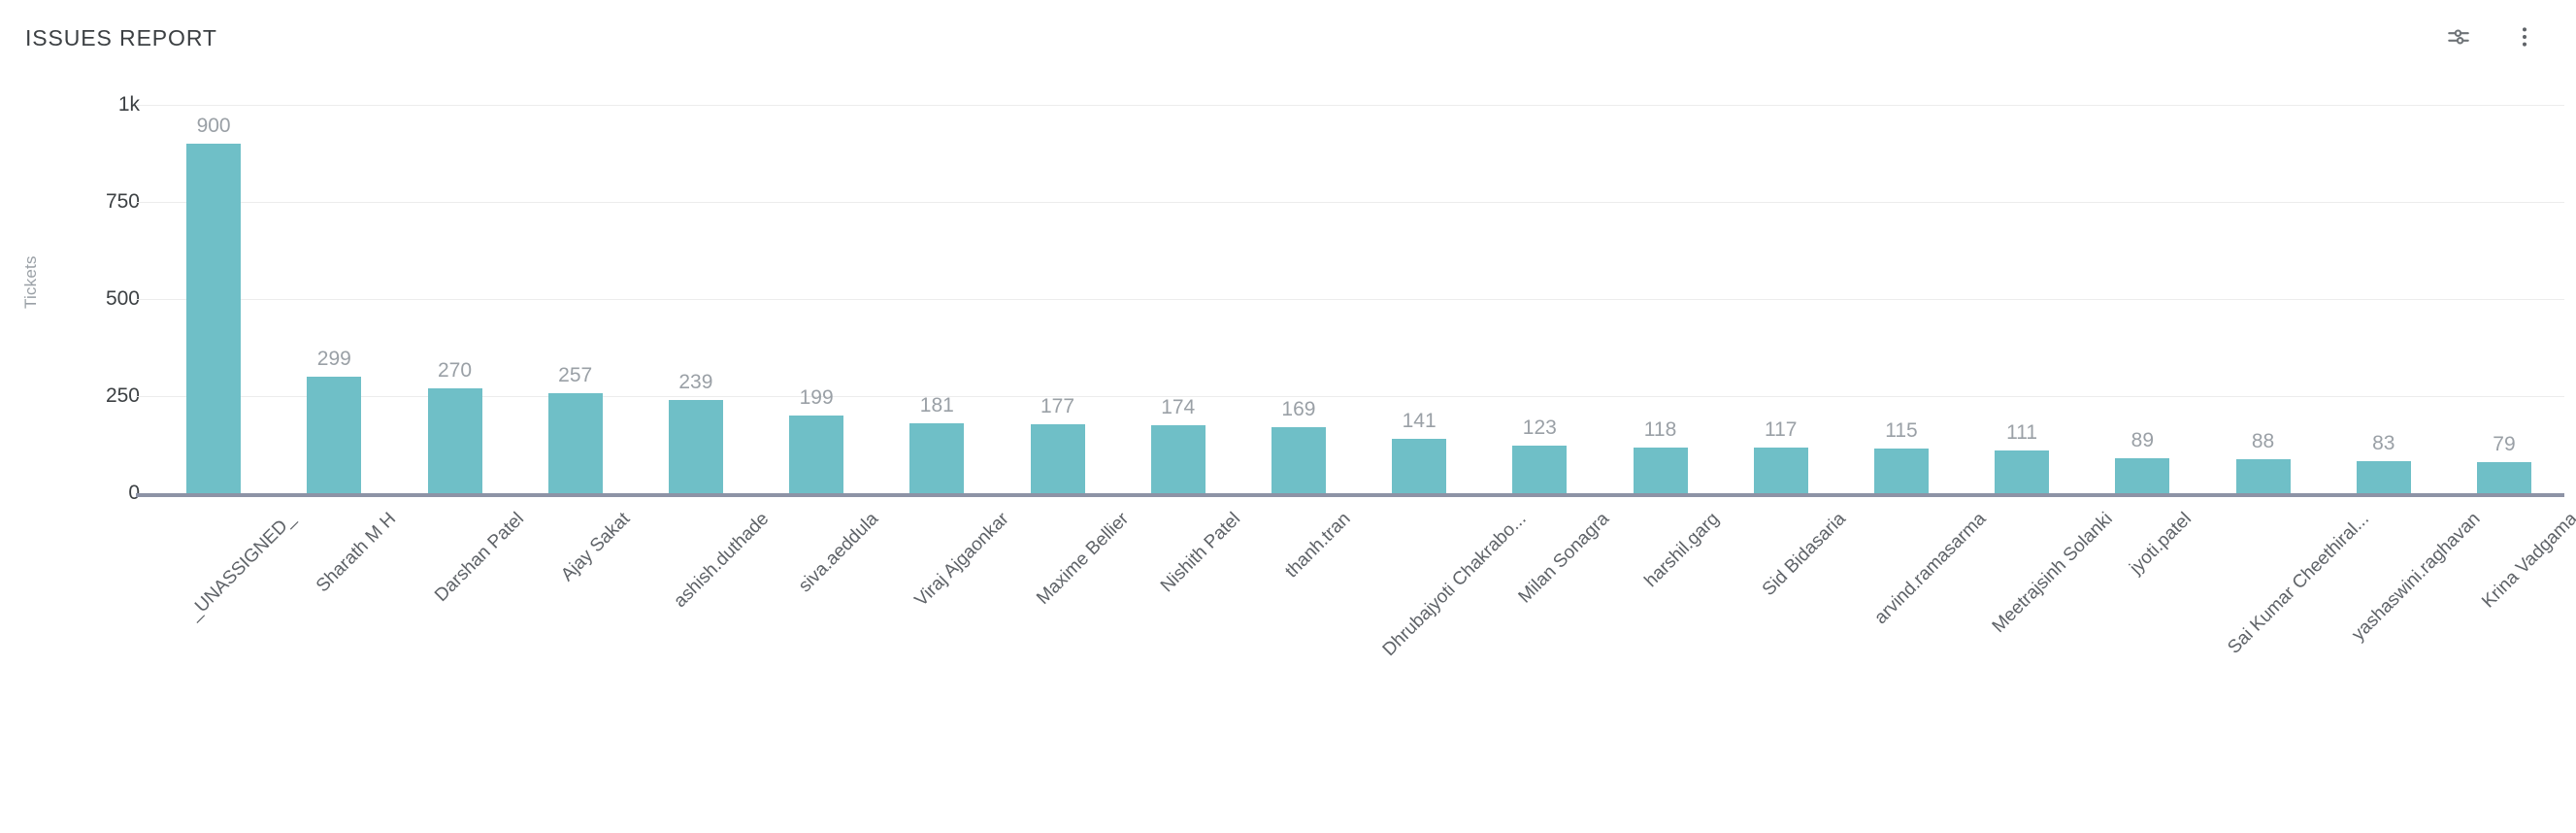  Describe the element at coordinates (2384, 284) in the screenshot. I see `bar-slot: 83` at that location.